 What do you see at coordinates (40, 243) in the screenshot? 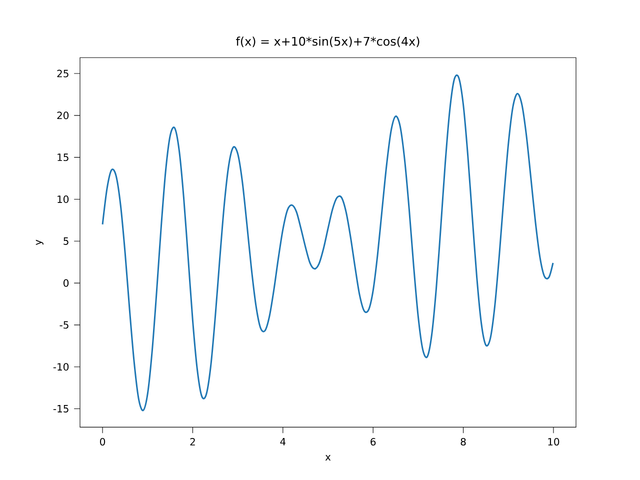
I see `y-axis-title: y` at bounding box center [40, 243].